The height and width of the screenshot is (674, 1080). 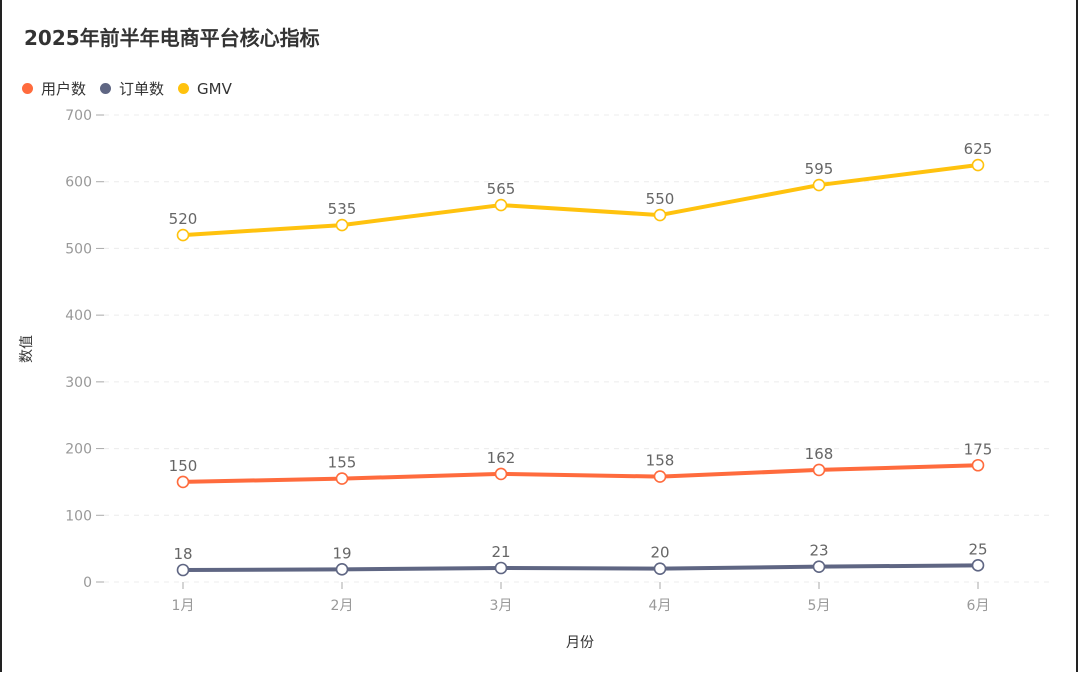 I want to click on y-tick-label: 400, so click(x=78, y=316).